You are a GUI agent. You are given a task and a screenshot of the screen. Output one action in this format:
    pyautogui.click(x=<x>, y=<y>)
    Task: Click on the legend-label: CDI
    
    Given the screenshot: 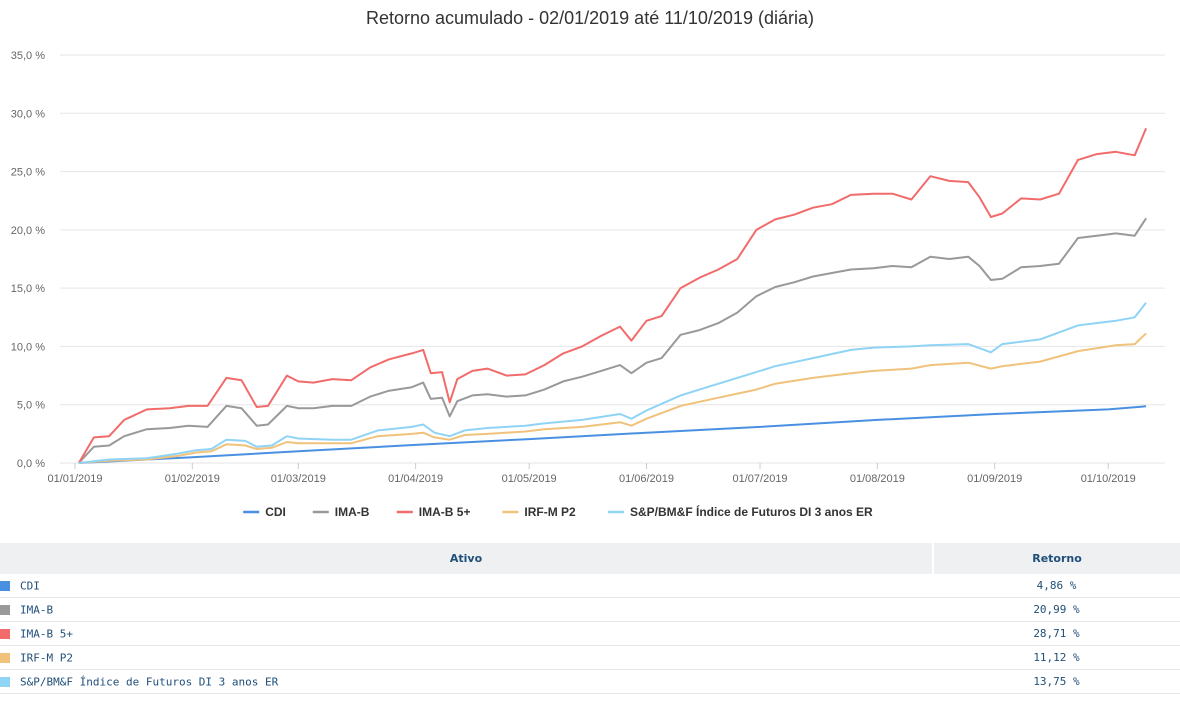 What is the action you would take?
    pyautogui.click(x=275, y=512)
    